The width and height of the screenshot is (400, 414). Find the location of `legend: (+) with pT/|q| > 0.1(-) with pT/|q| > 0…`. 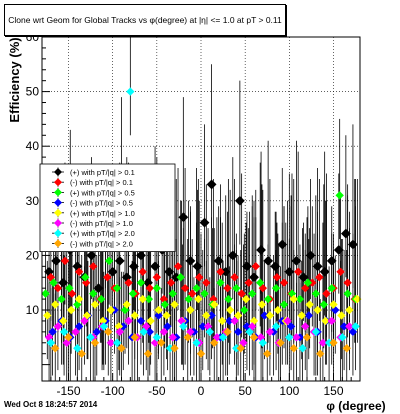

legend: (+) with pT/|q| > 0.1(-) with pT/|q| > 0… is located at coordinates (107, 207).